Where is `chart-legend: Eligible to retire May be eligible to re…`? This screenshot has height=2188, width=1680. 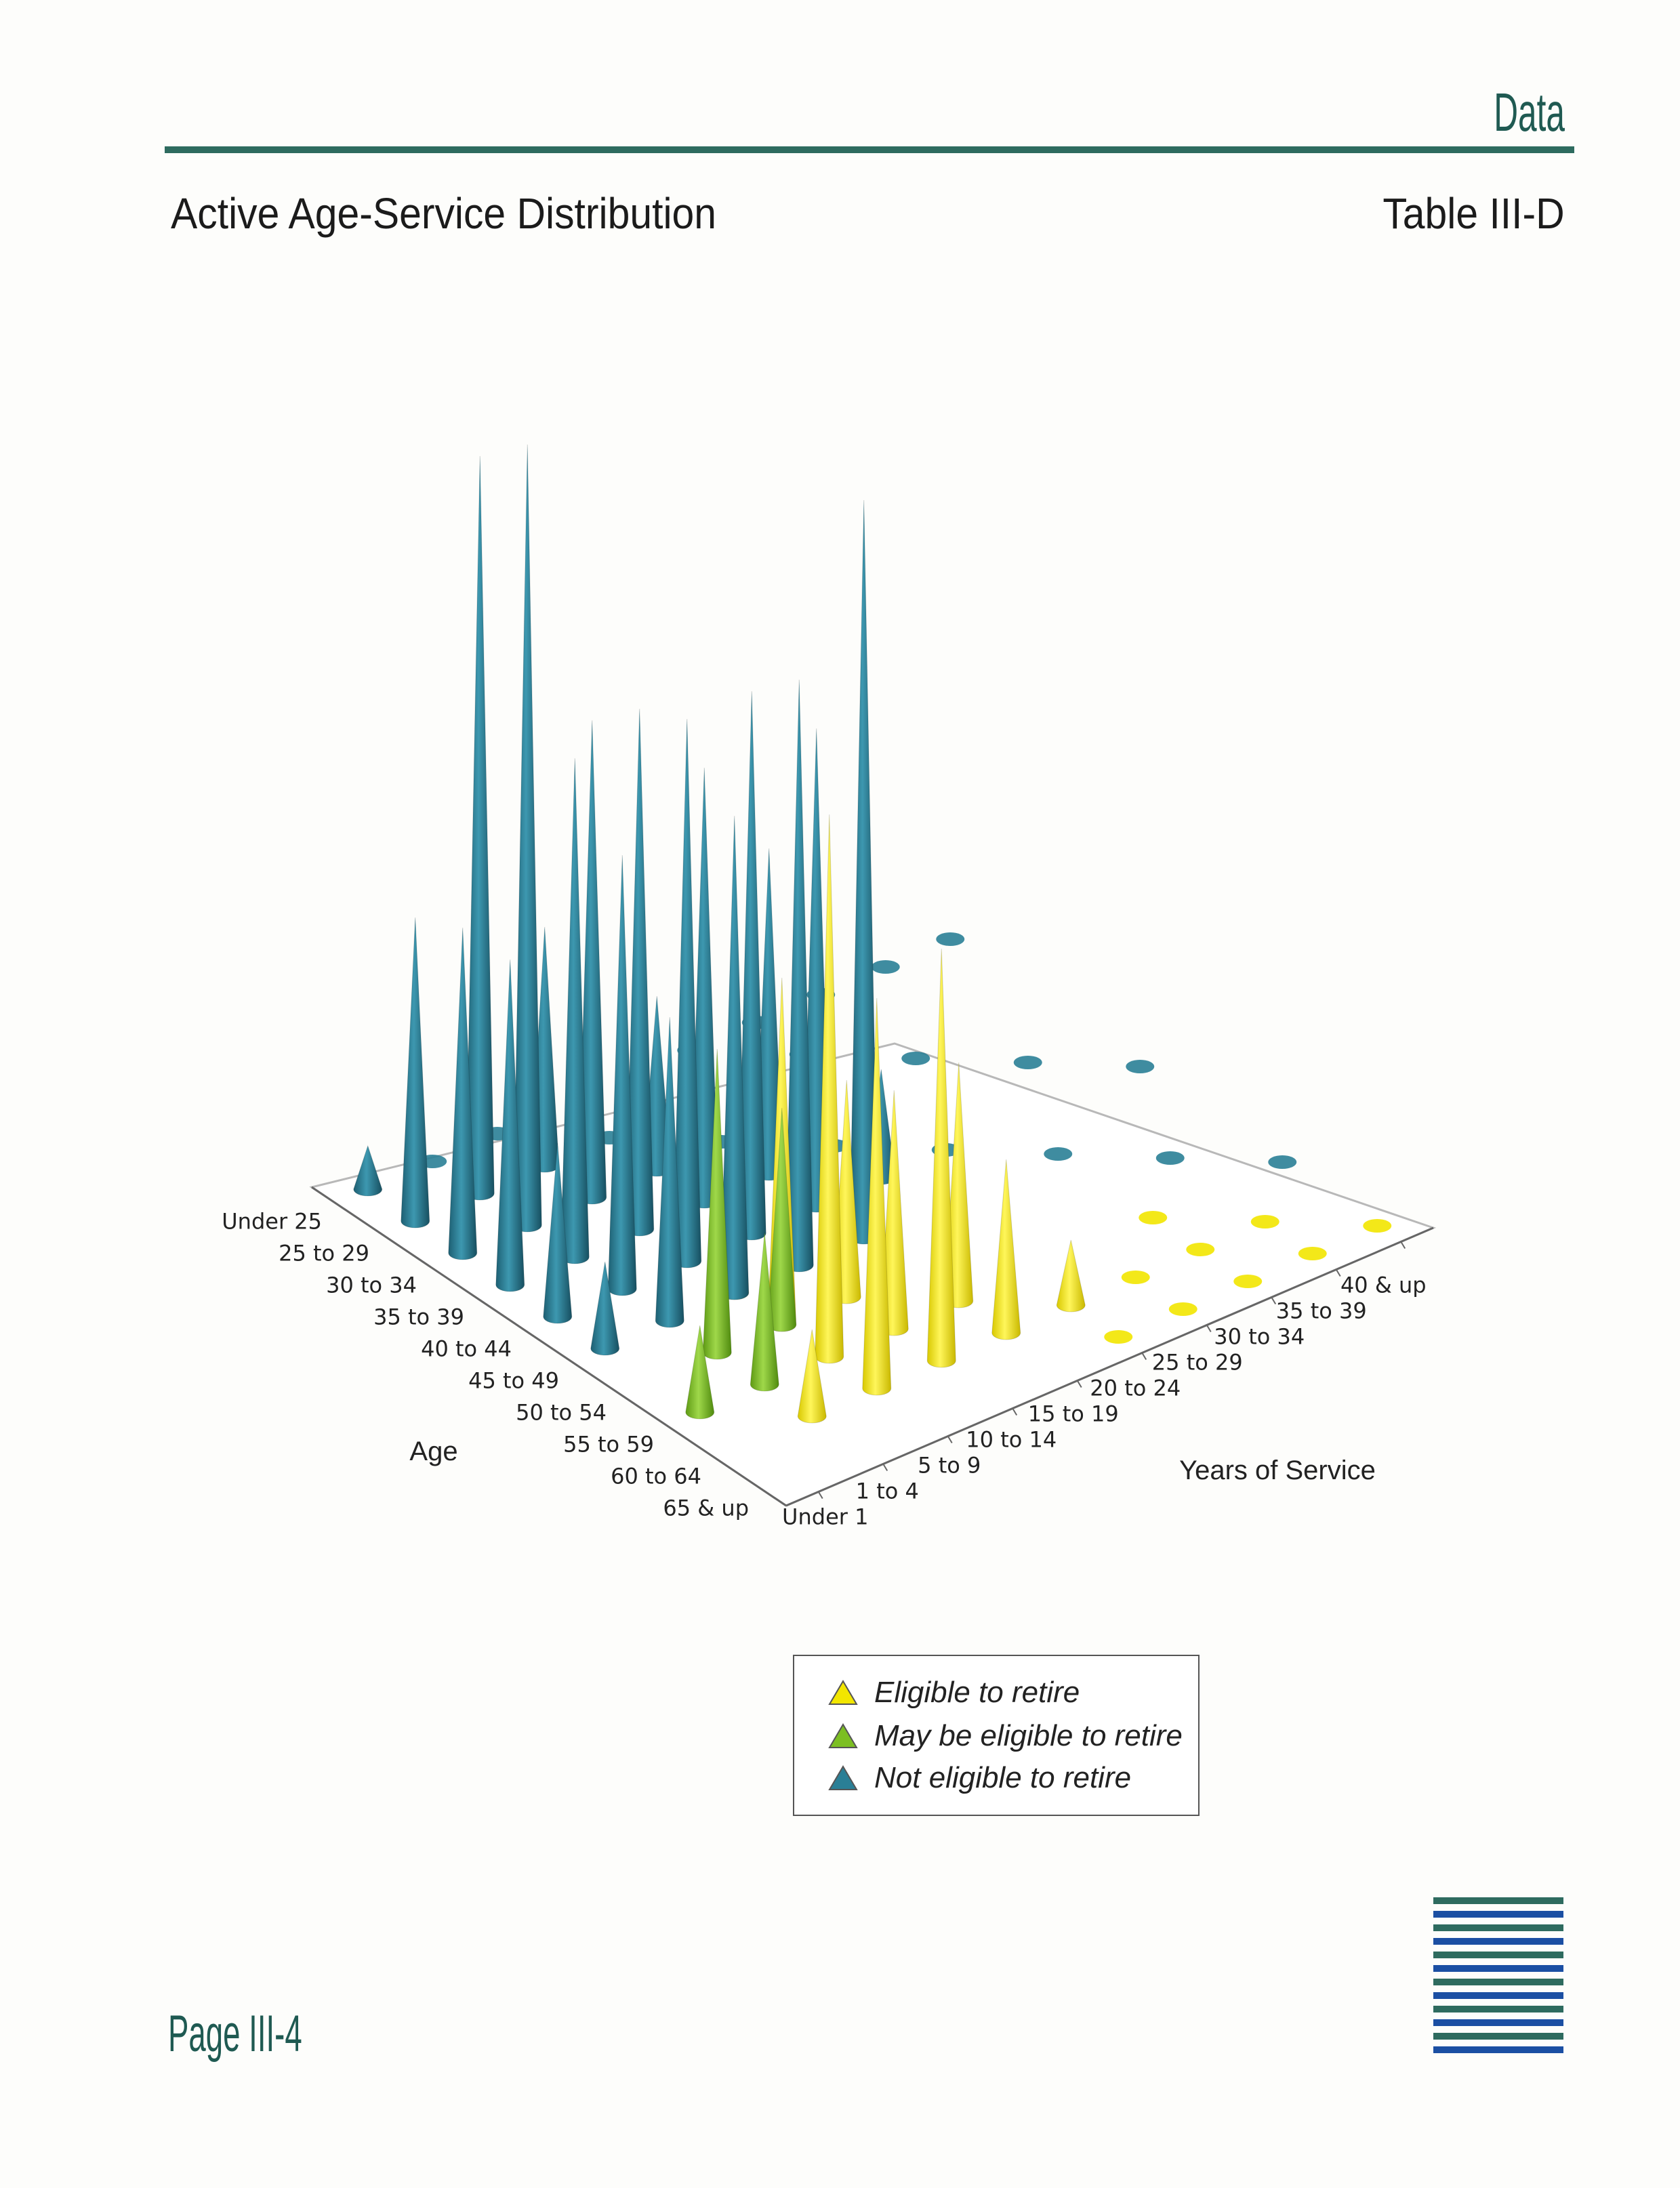 chart-legend: Eligible to retire May be eligible to re… is located at coordinates (997, 1735).